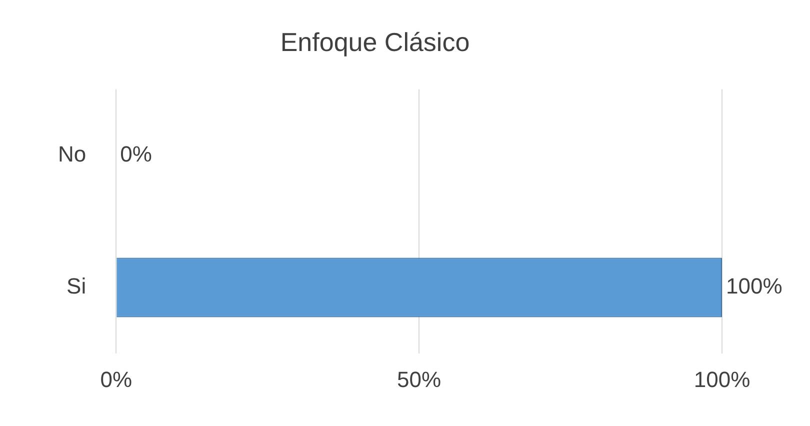 The image size is (810, 426). I want to click on x-tick-label: 50%, so click(419, 379).